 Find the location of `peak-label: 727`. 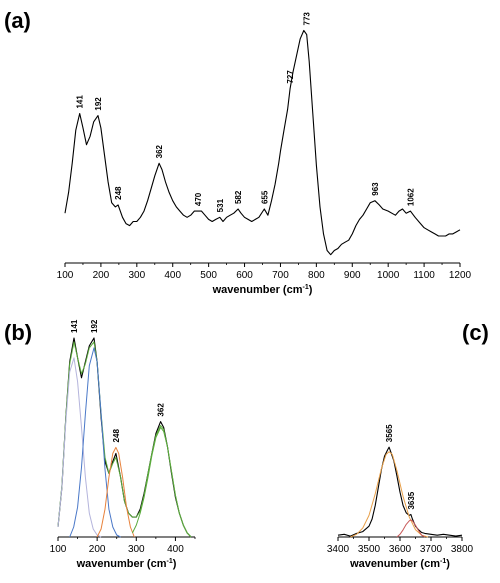

peak-label: 727 is located at coordinates (290, 77).